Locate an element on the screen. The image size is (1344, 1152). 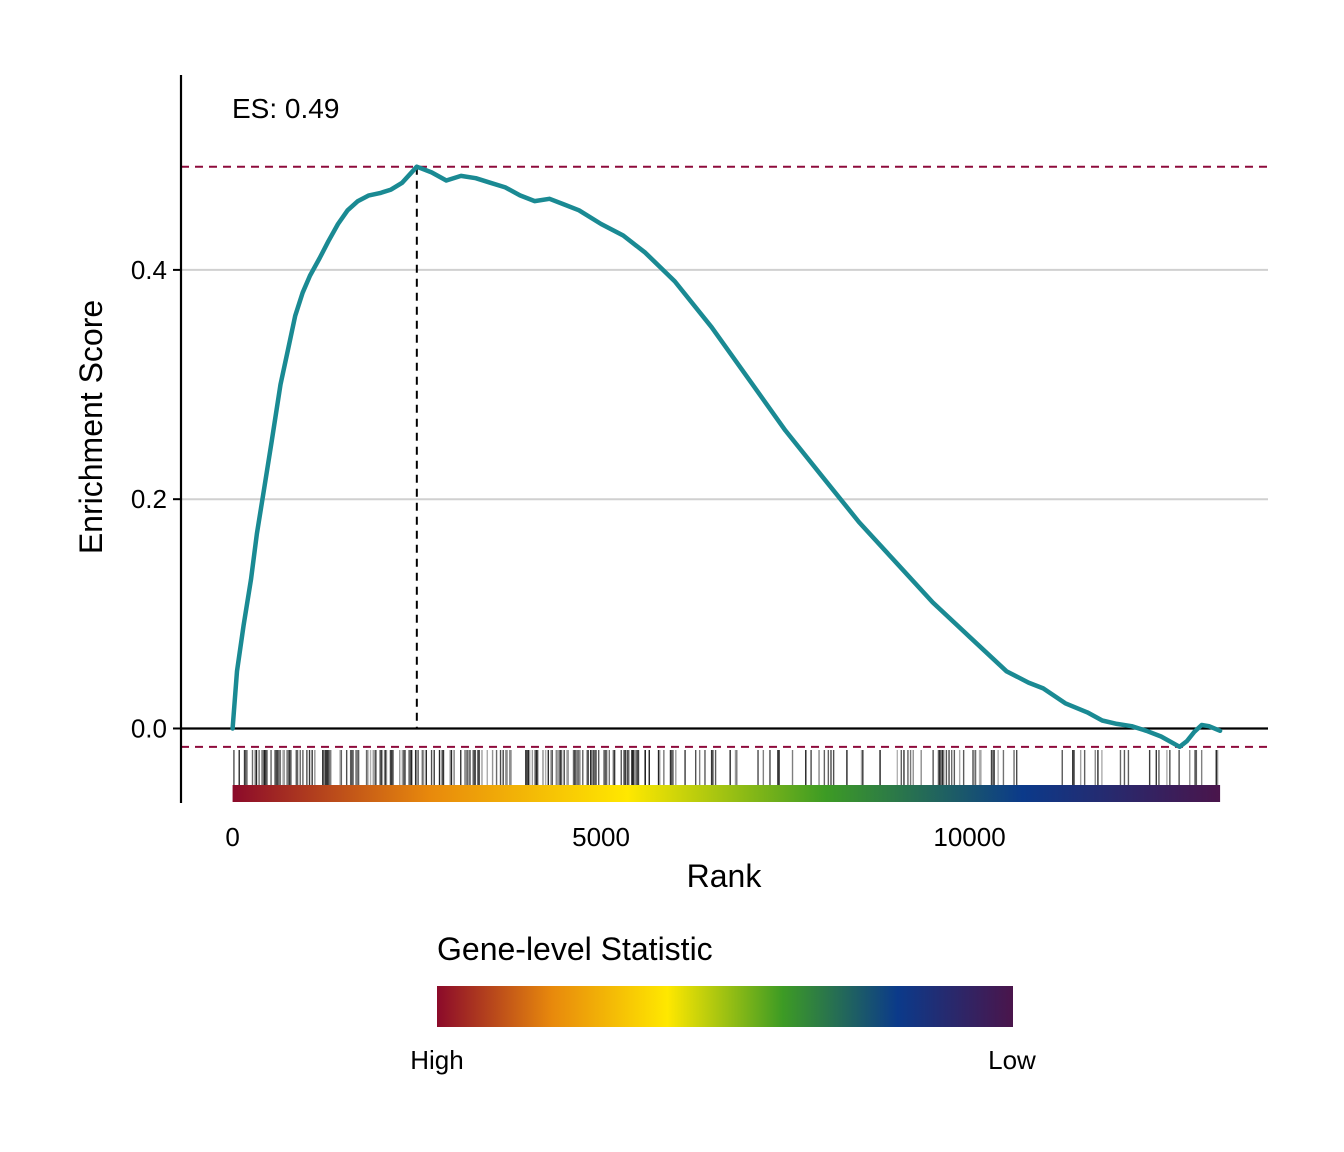
legend-label-low: Low is located at coordinates (1012, 1060).